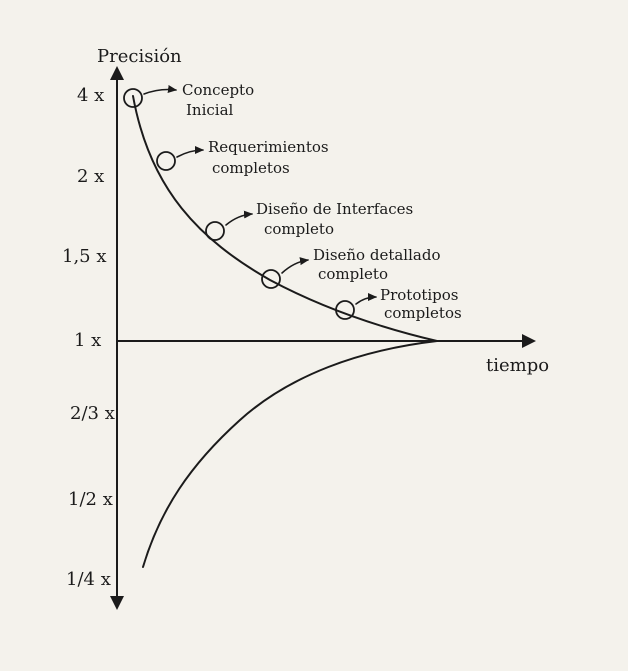 This screenshot has width=628, height=671. I want to click on y-tick-2x: 2 x, so click(90, 176).